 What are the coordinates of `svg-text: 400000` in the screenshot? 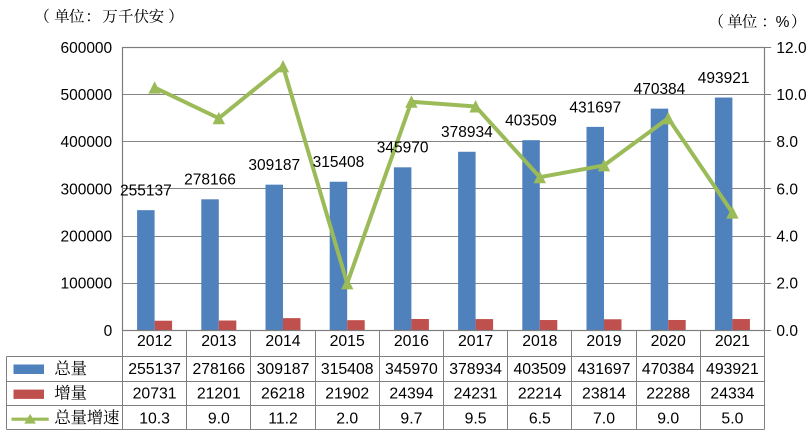 It's located at (86, 142).